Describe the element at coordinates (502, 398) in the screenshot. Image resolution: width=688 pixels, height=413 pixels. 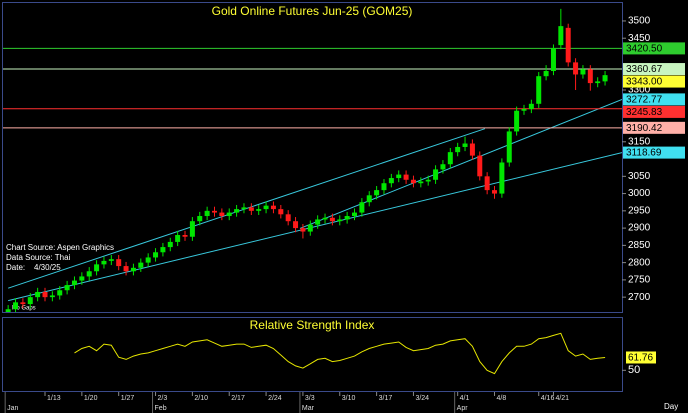
I see `x-tick-label: 4/8` at that location.